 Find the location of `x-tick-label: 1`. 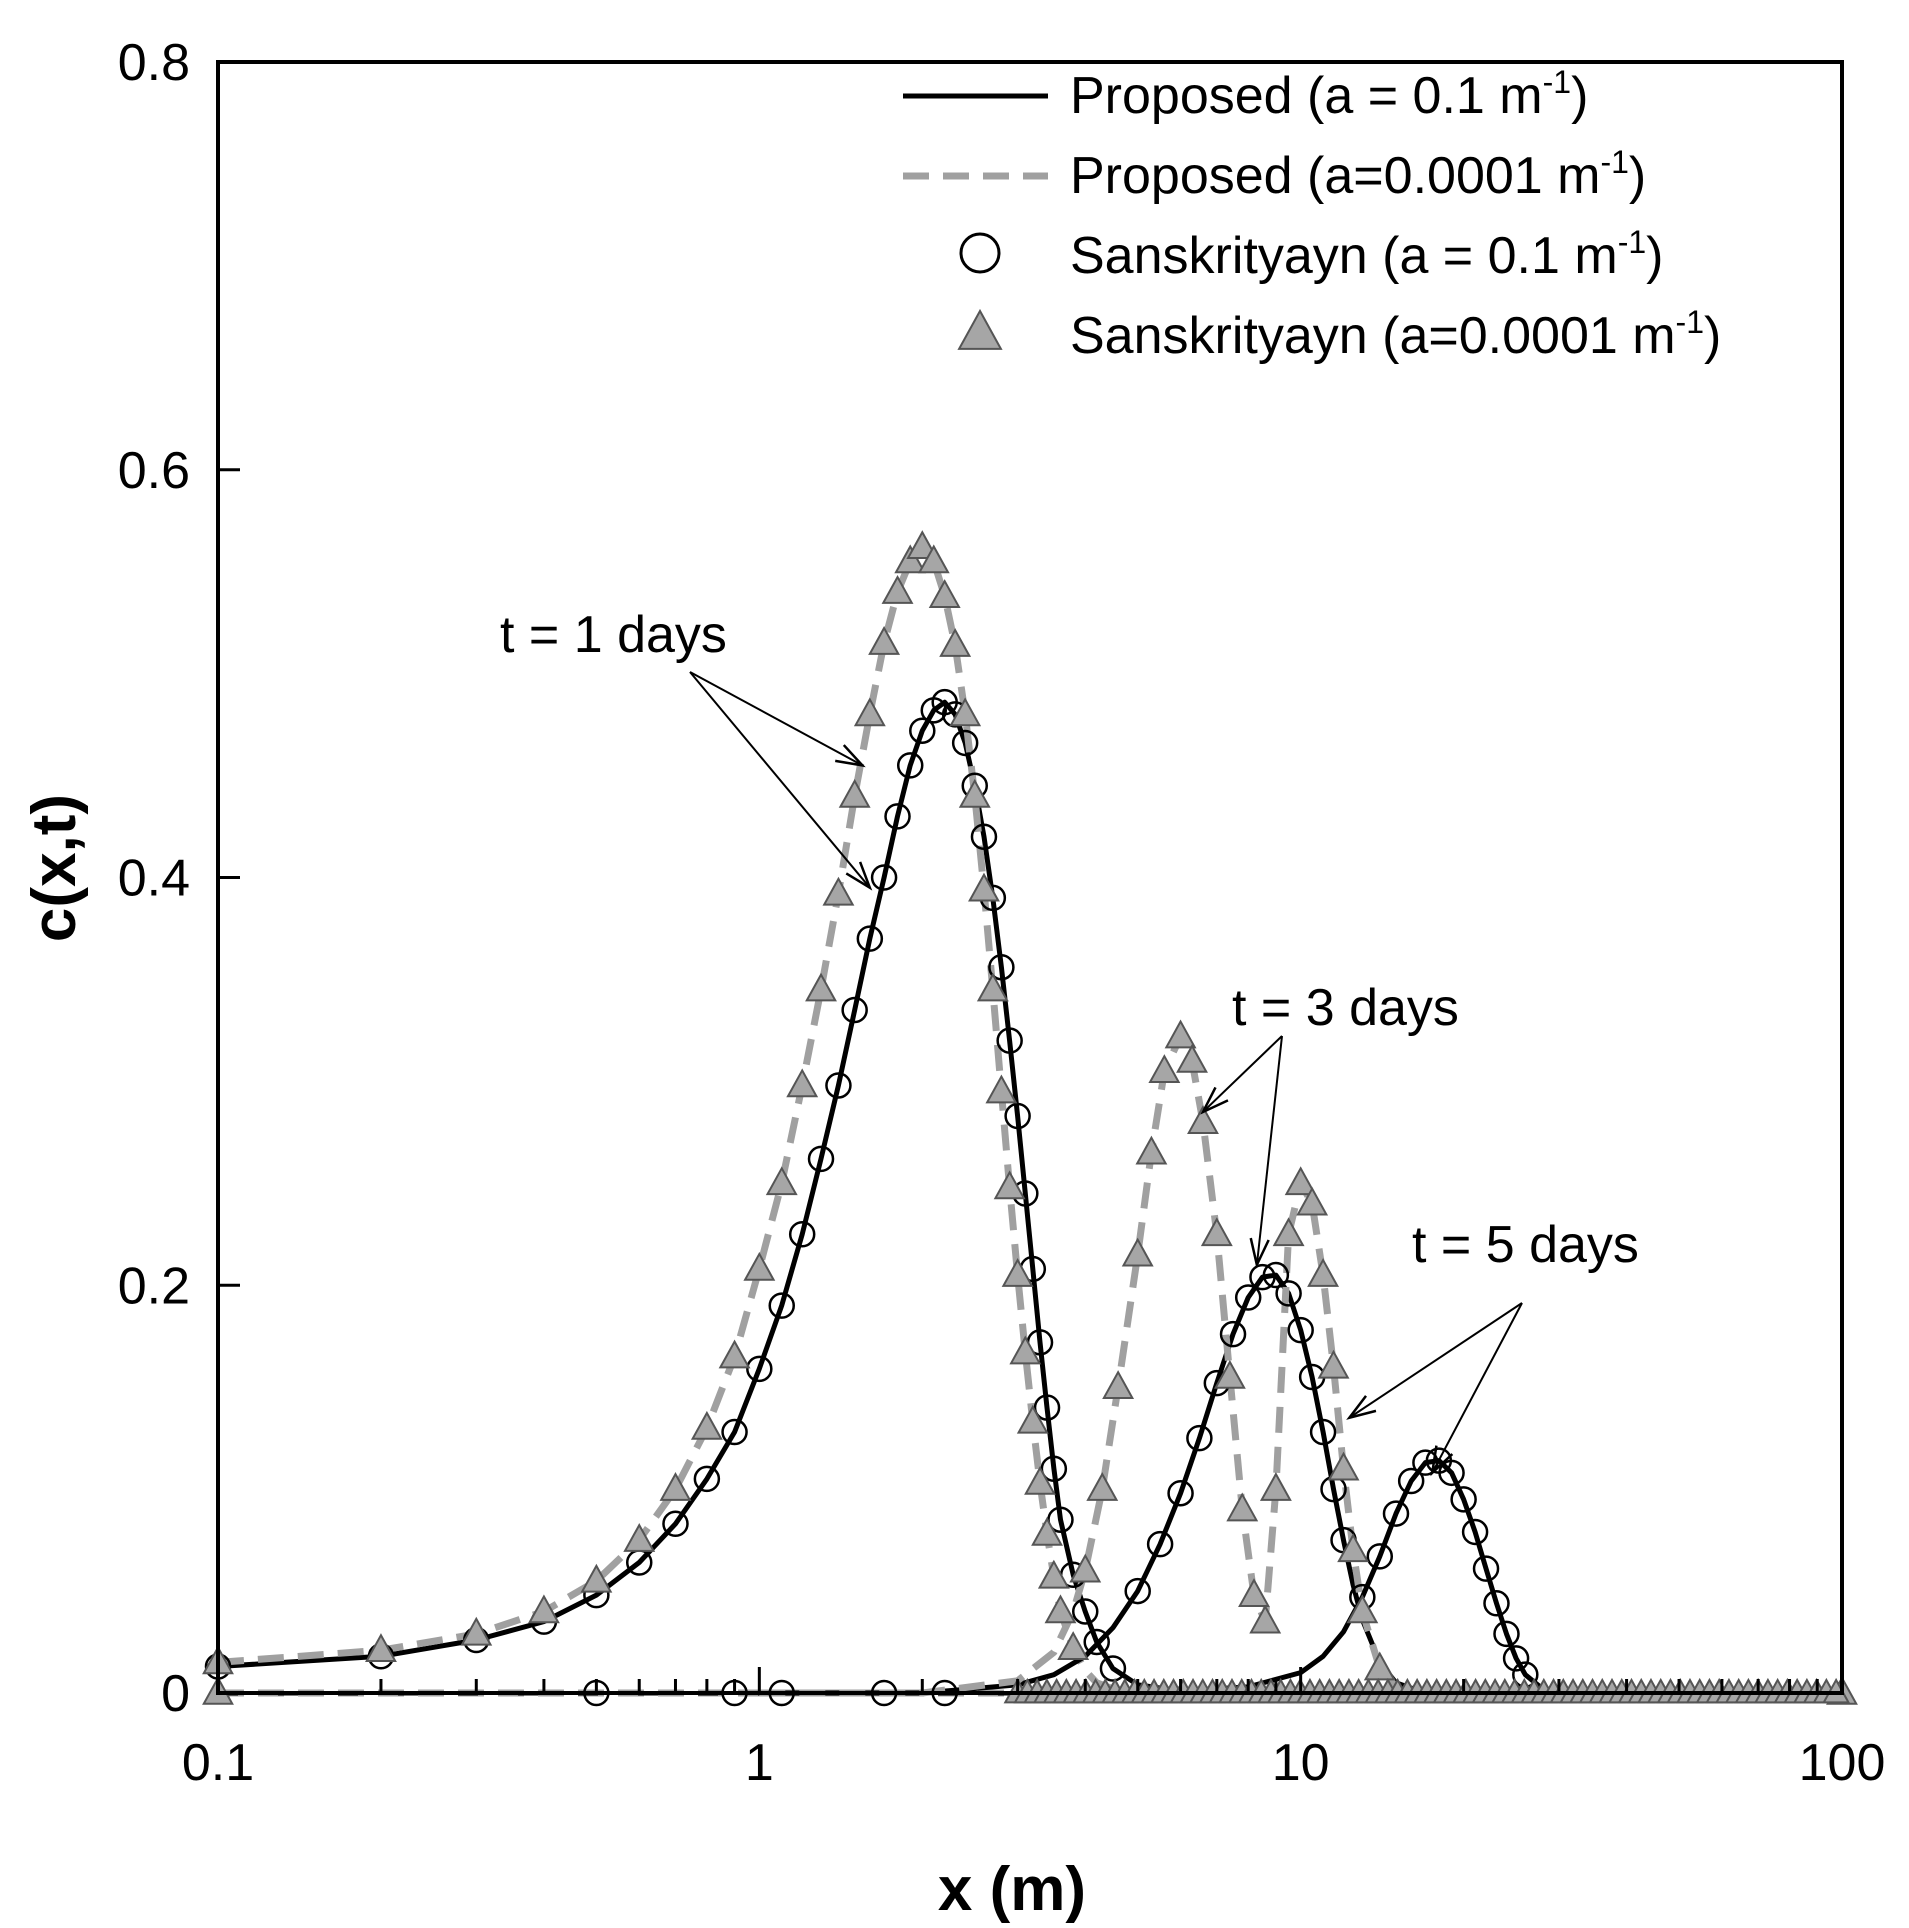

x-tick-label: 1 is located at coordinates (759, 1763).